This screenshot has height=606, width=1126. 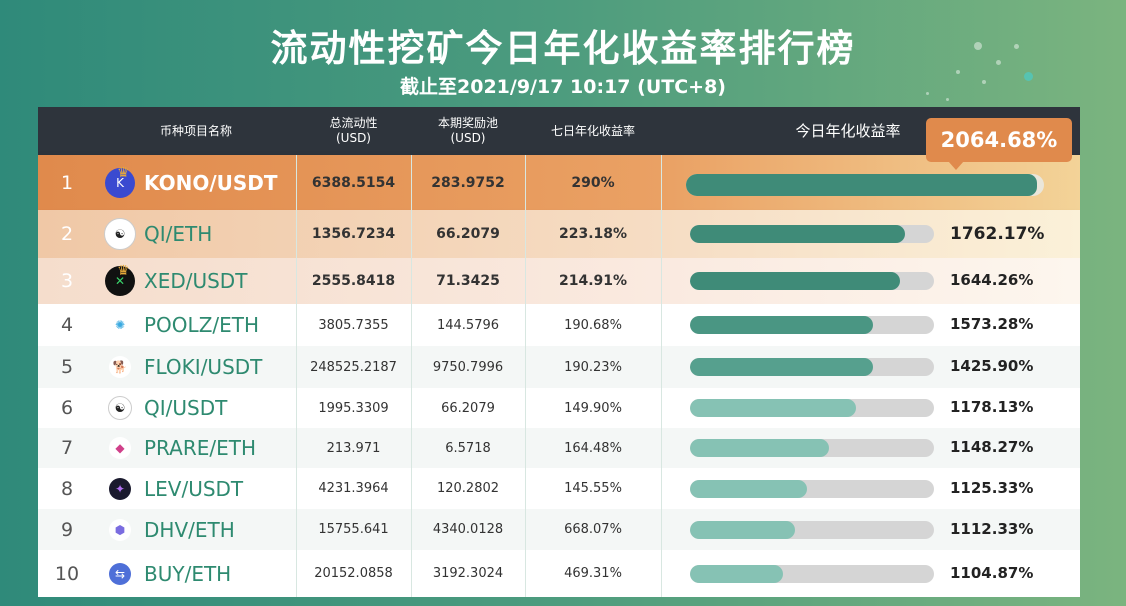 What do you see at coordinates (593, 281) in the screenshot?
I see `apy-7d-value: 214.91%` at bounding box center [593, 281].